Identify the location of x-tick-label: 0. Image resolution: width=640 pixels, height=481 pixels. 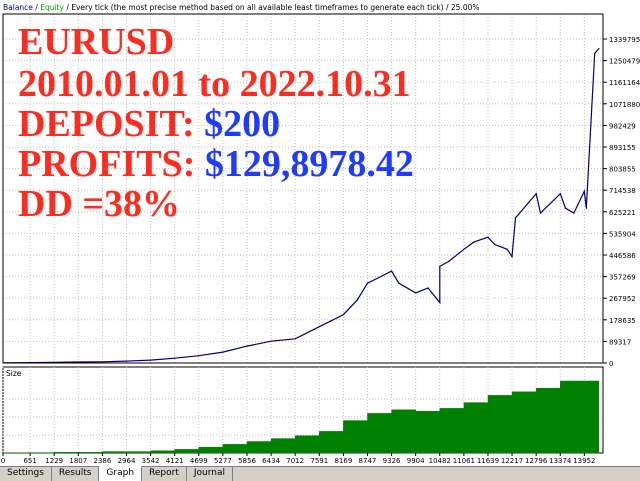
(3, 461).